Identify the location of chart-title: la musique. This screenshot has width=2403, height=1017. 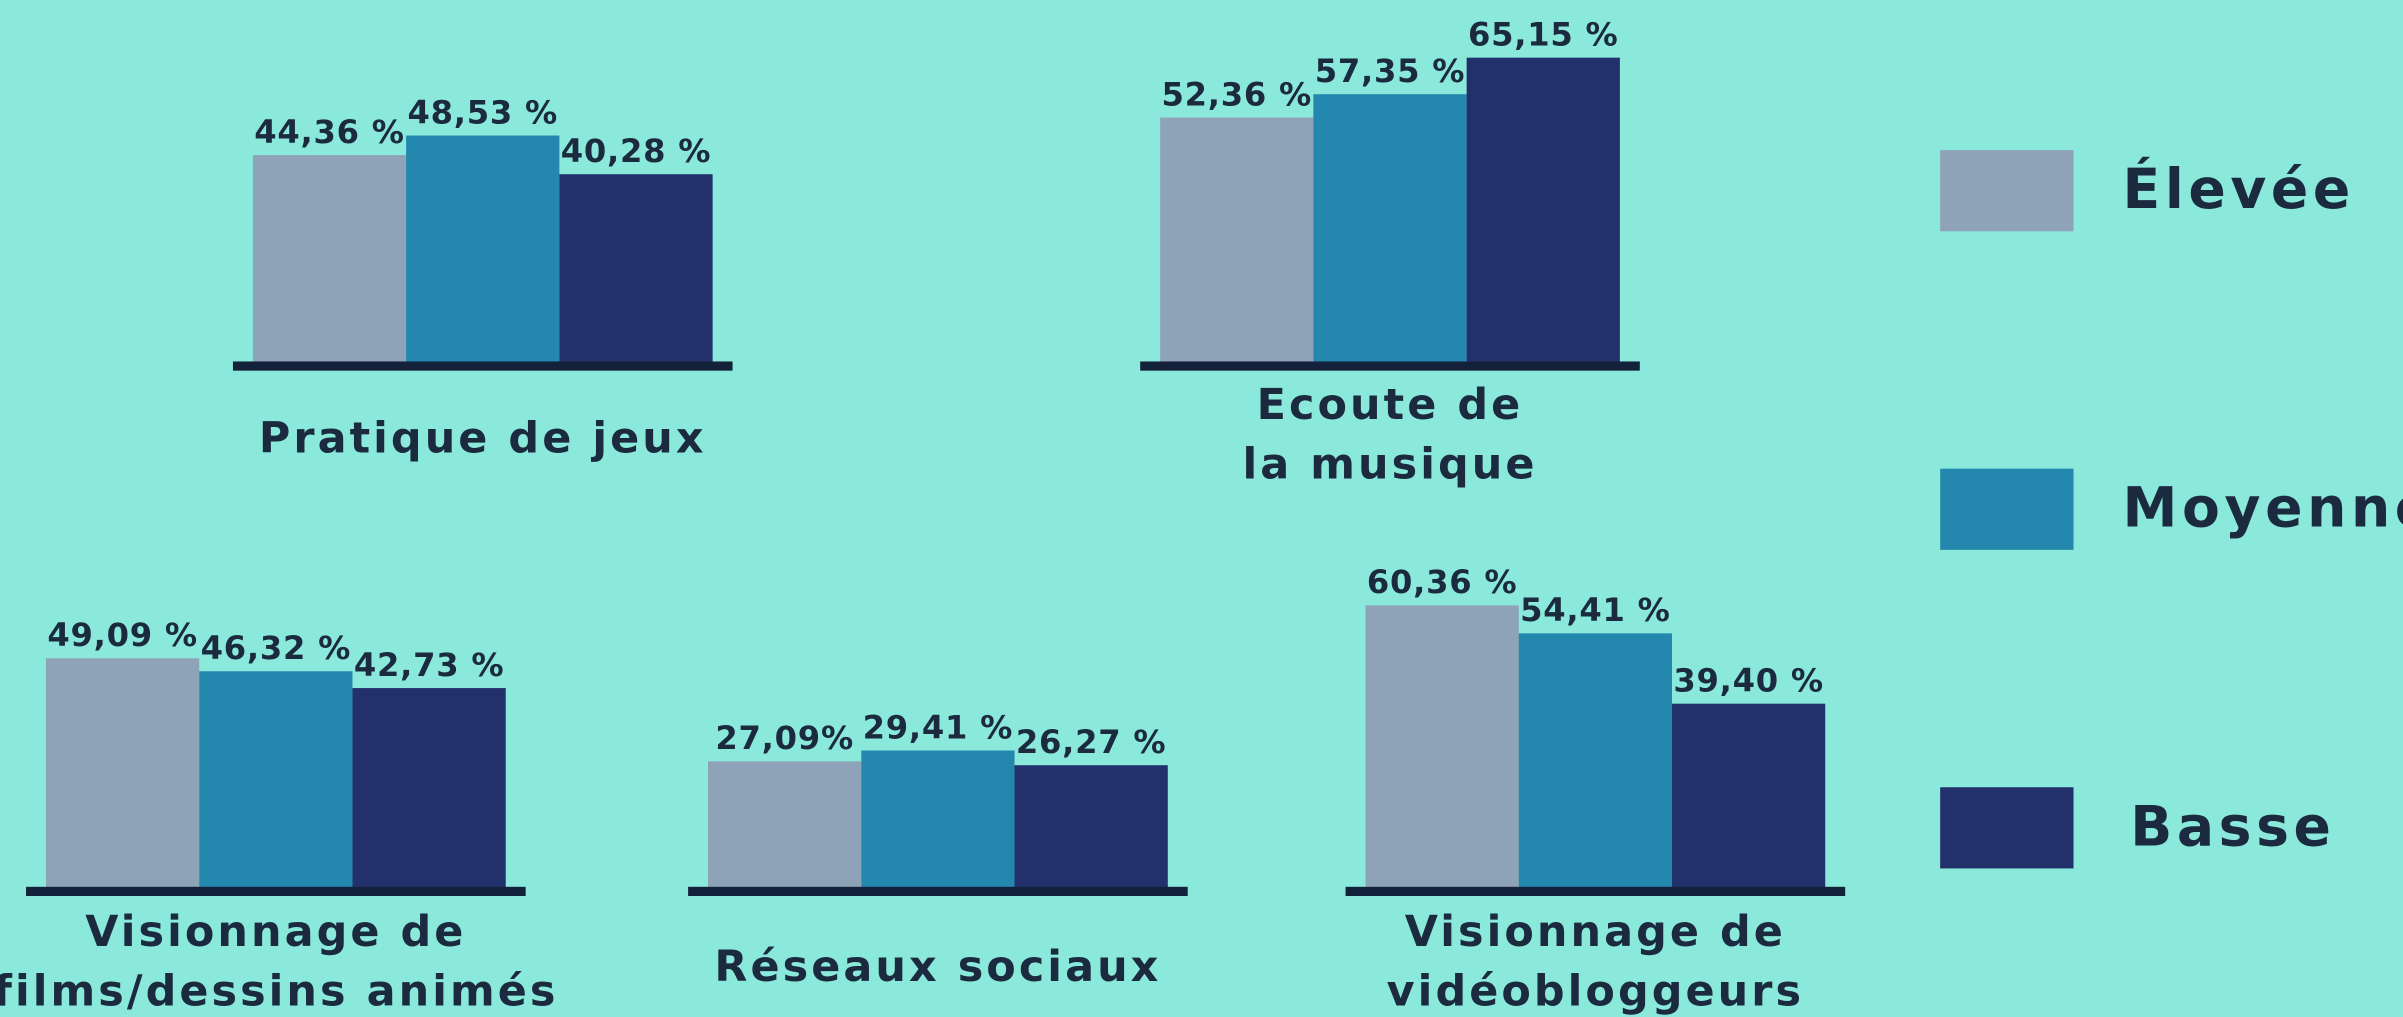
(1390, 465).